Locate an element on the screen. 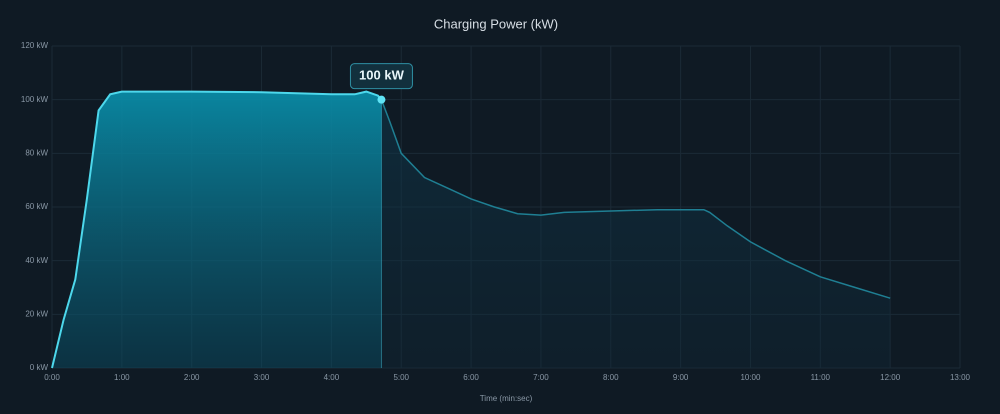  x-axis-label: Time (min:sec) is located at coordinates (506, 398).